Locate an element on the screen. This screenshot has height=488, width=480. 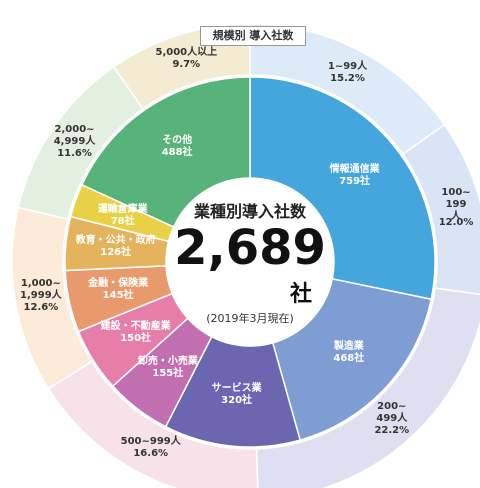
inner-name: 卸売・小売業 is located at coordinates (167, 362).